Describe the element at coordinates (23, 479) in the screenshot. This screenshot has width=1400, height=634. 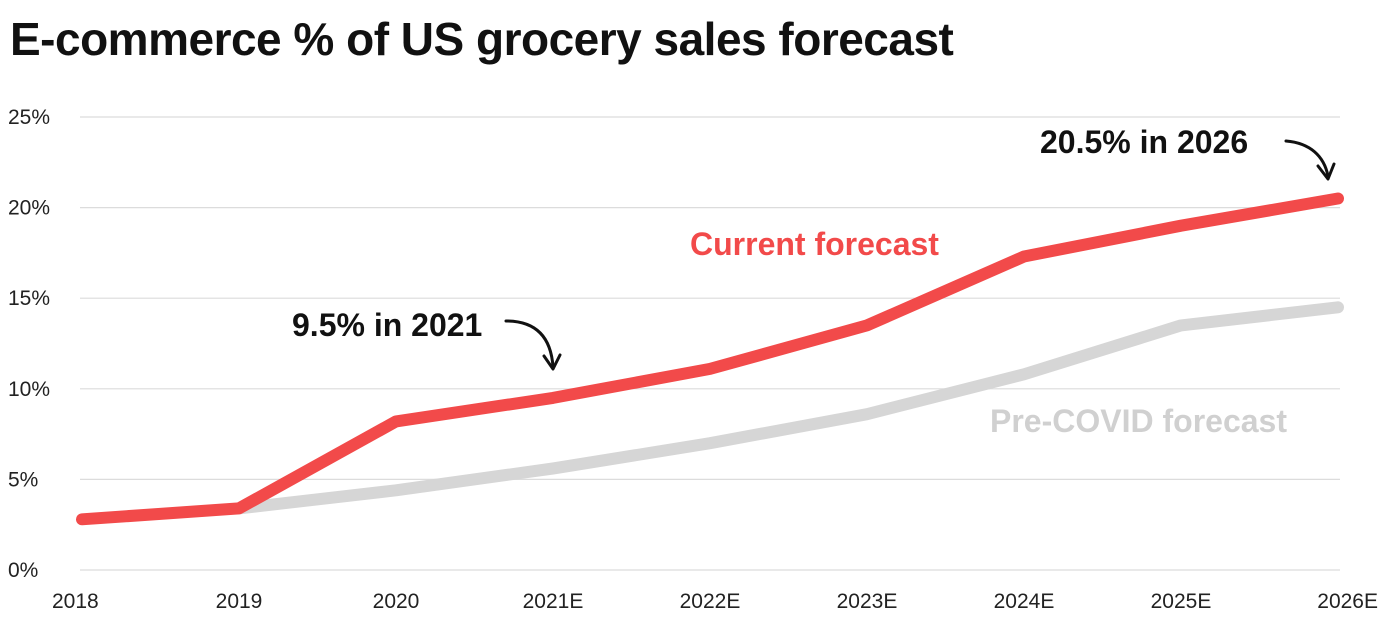
I see `y-tick-label: 5%` at that location.